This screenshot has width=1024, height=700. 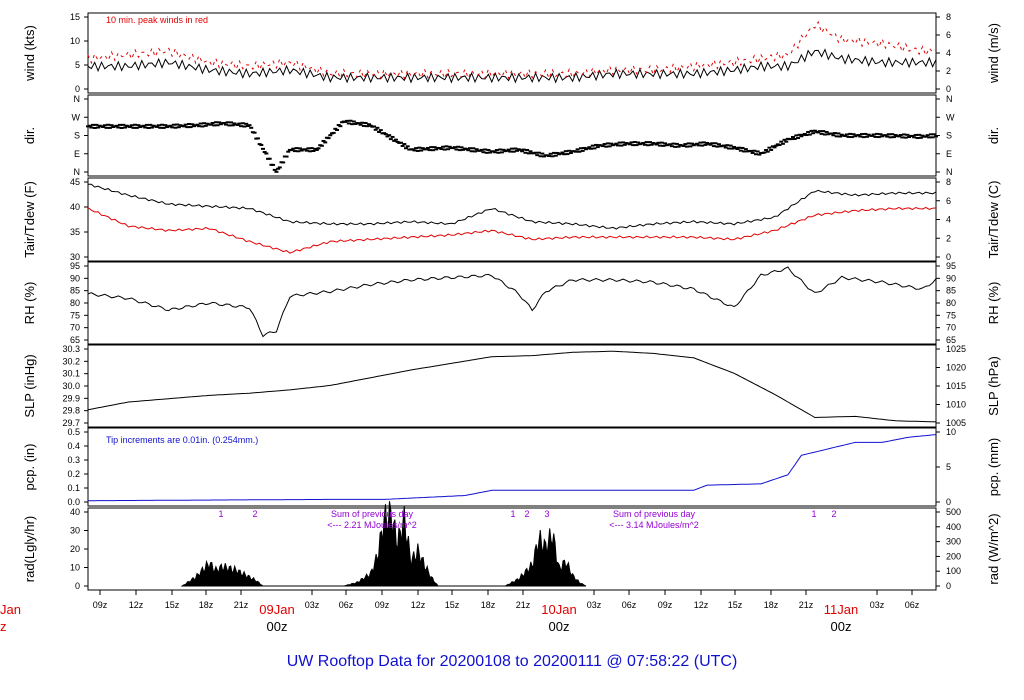 I want to click on ylabel-left-pcp: pcp. (in), so click(x=29, y=467).